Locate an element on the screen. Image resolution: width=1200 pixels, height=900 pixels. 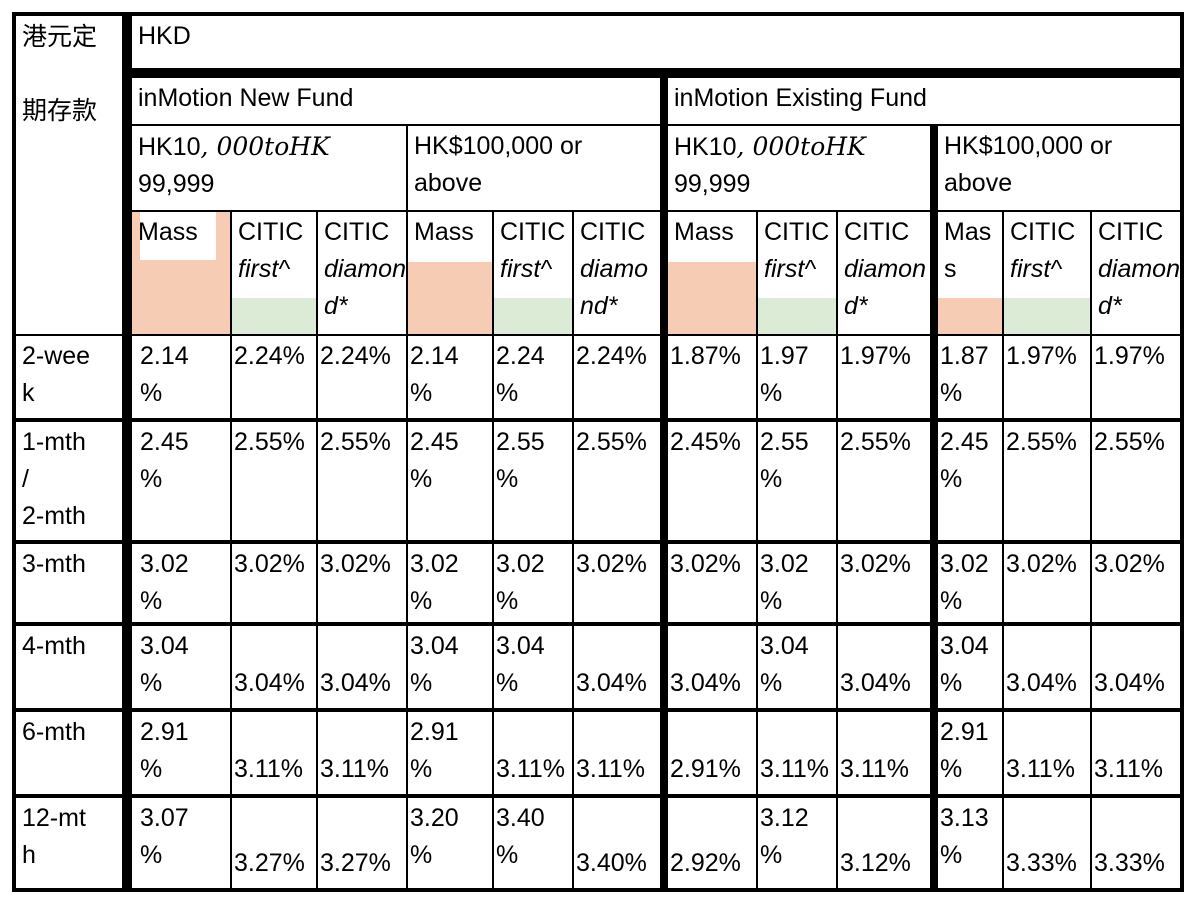
rate-value: 3.40 % is located at coordinates (520, 836).